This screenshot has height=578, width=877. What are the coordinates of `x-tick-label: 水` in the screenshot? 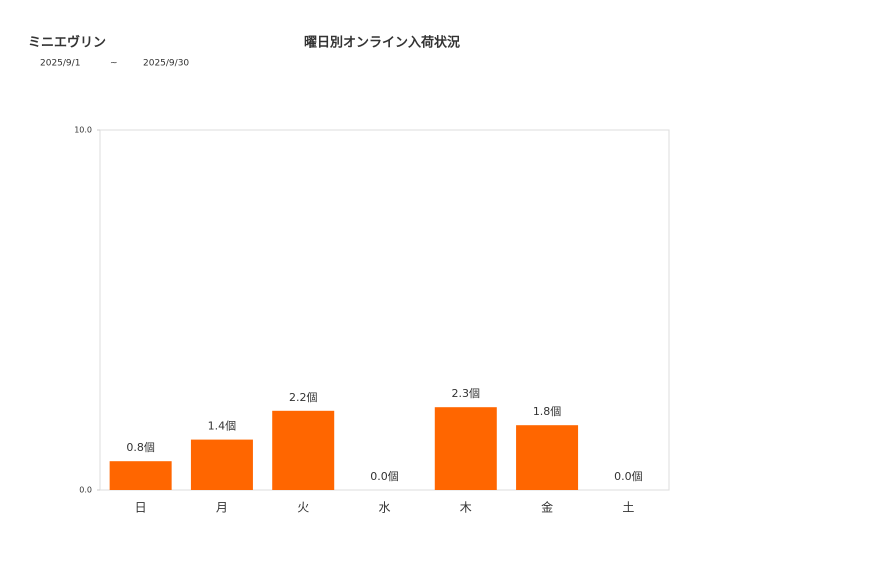 It's located at (384, 508).